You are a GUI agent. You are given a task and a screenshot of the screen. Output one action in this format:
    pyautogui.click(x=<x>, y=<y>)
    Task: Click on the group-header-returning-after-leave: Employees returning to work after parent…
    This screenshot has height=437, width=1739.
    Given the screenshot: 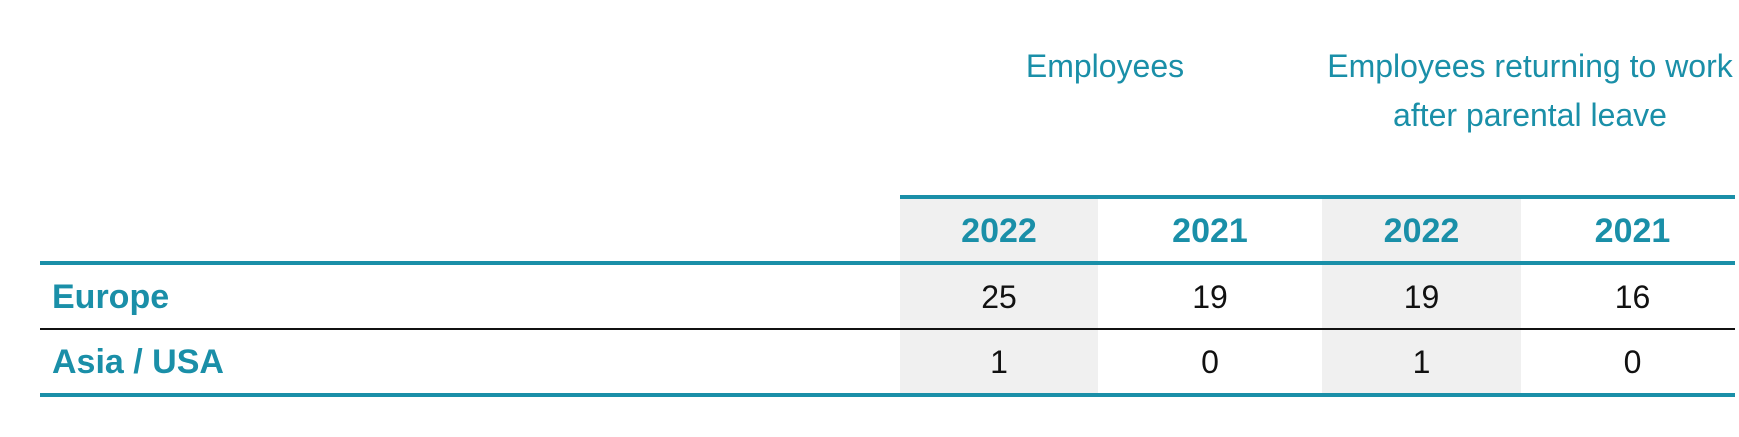 What is the action you would take?
    pyautogui.click(x=1530, y=90)
    